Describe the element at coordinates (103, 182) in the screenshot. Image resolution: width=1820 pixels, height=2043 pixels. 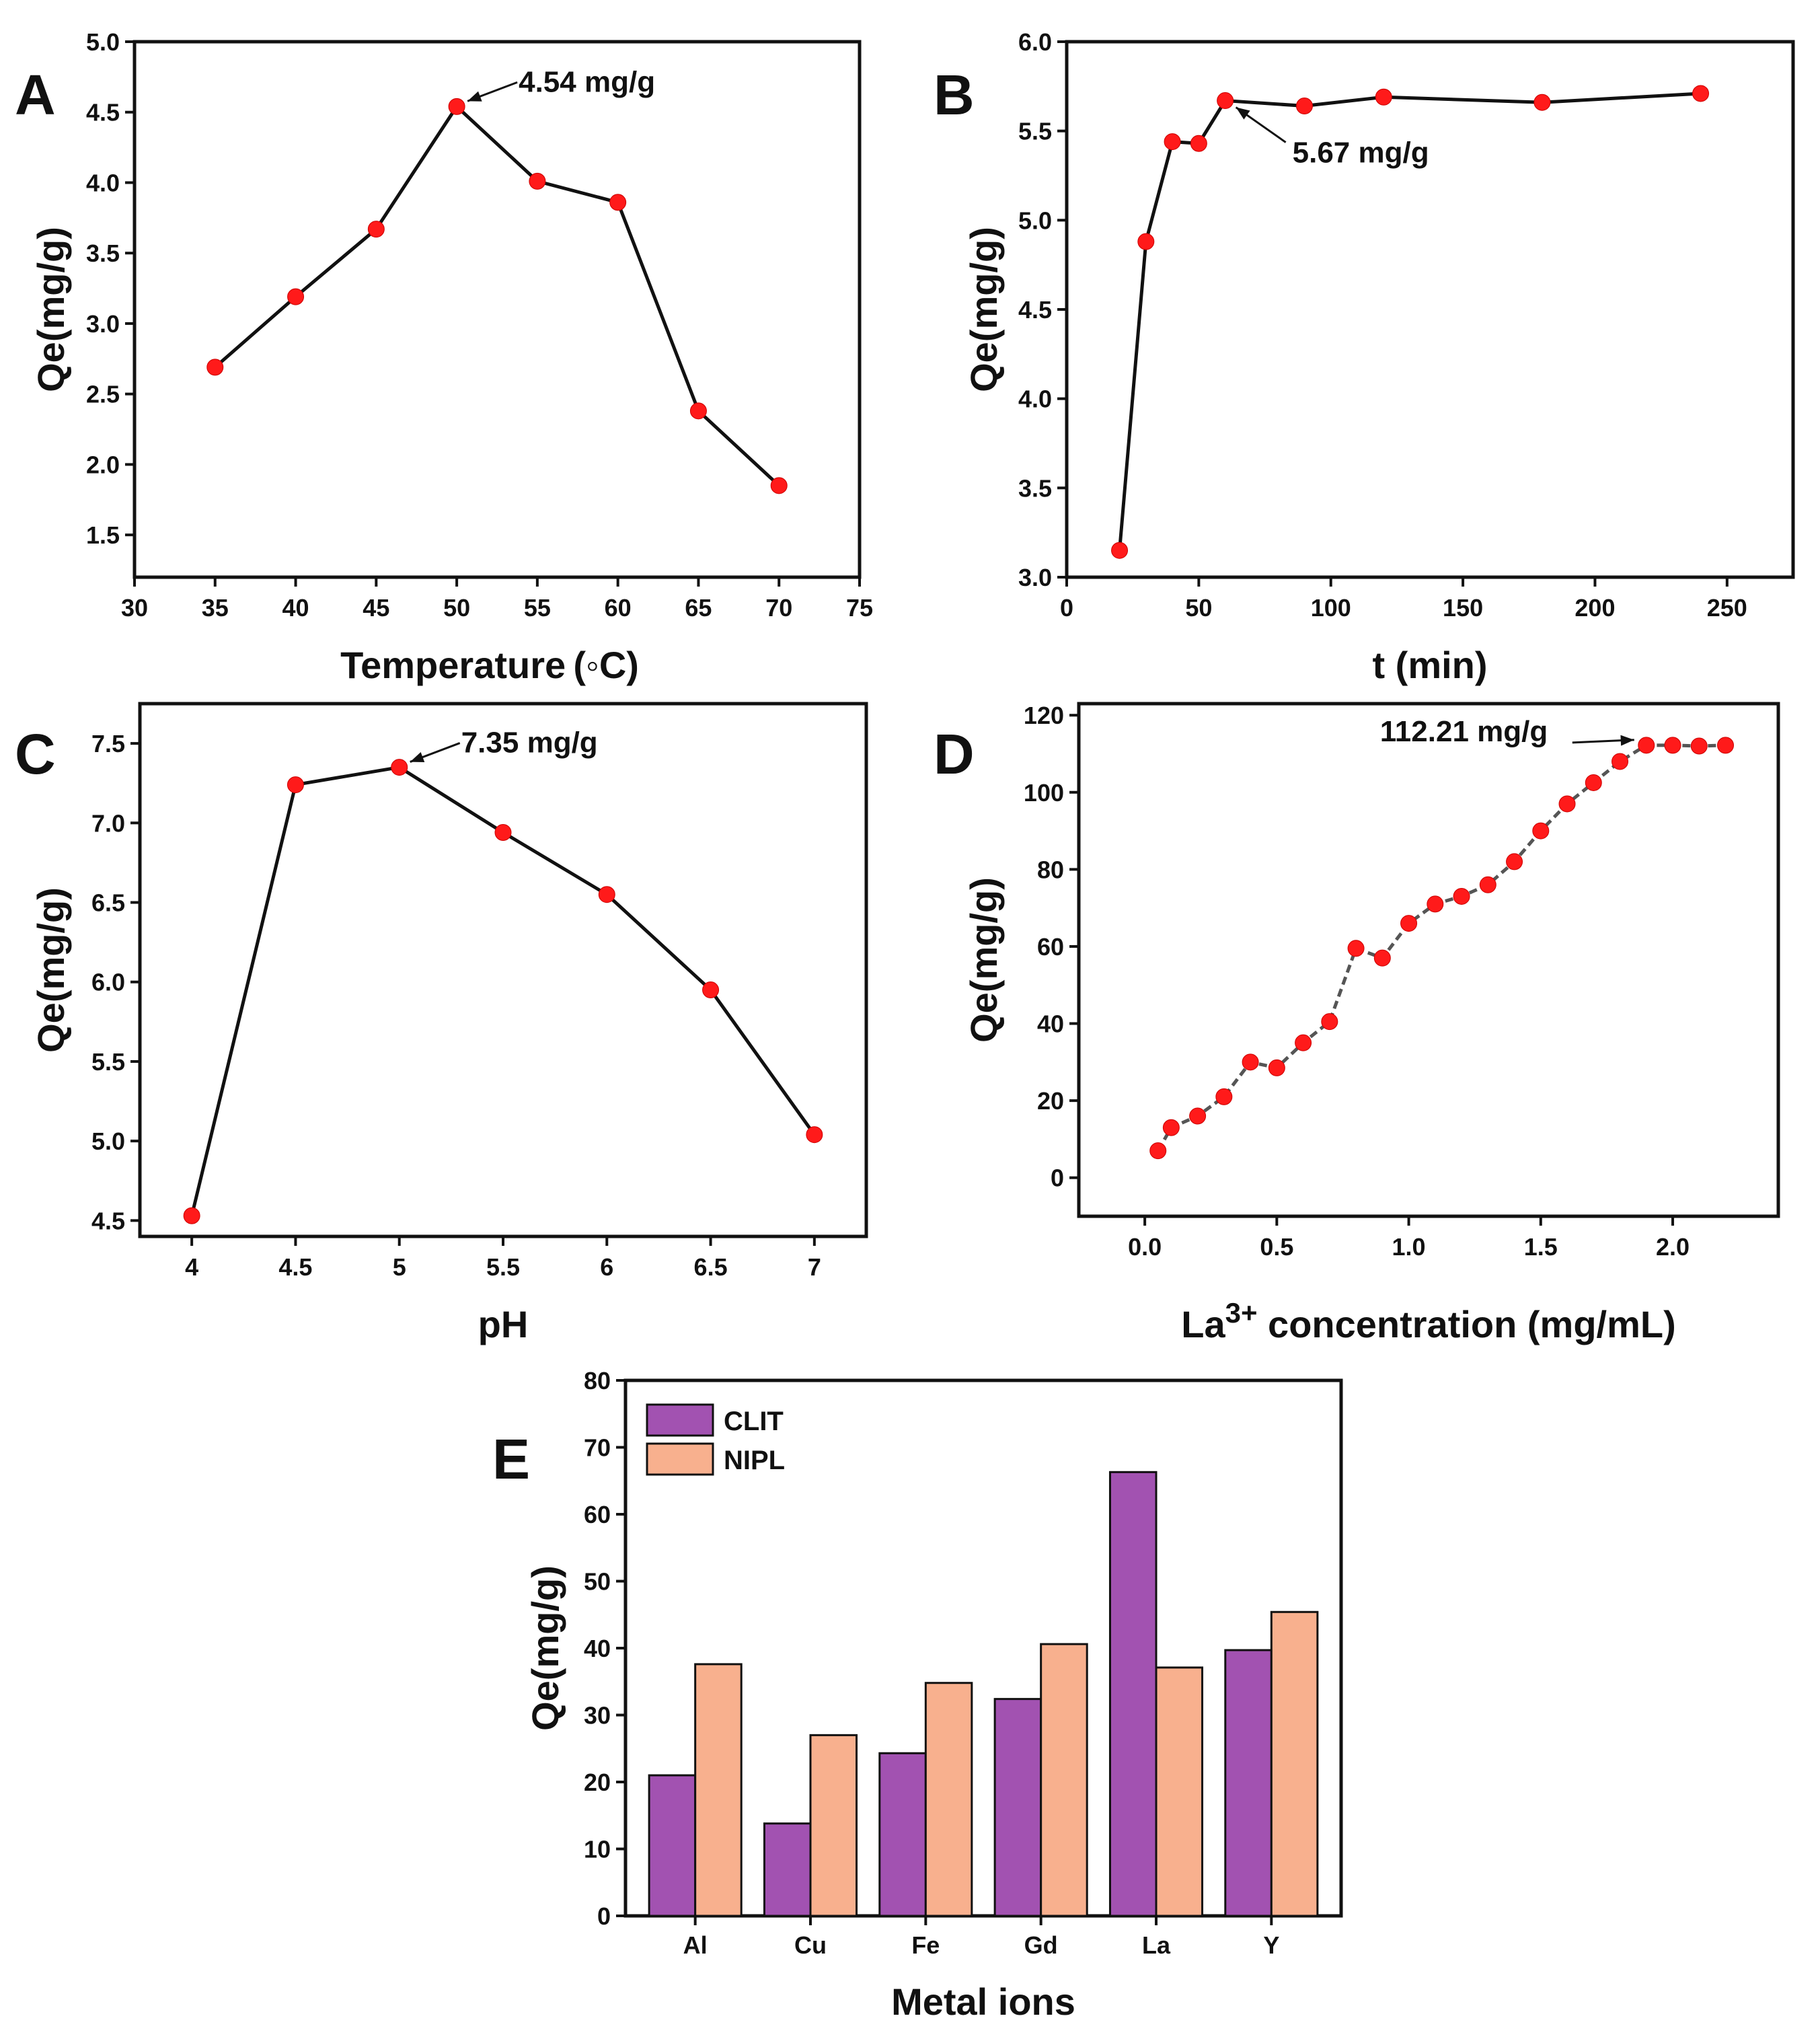
I see `y-tick-label: 4.0` at that location.